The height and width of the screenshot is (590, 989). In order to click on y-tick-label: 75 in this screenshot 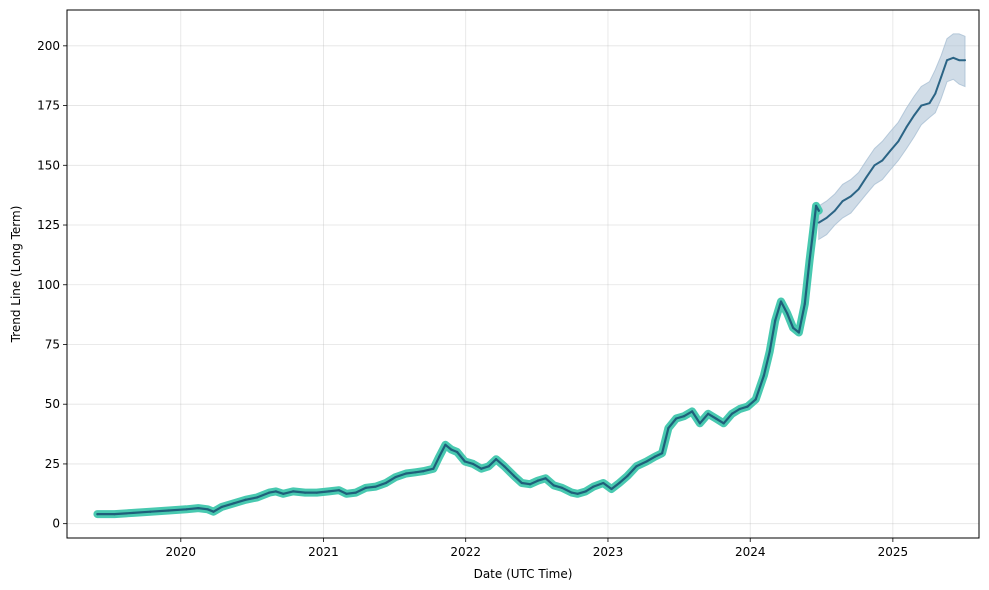, I will do `click(52, 344)`.